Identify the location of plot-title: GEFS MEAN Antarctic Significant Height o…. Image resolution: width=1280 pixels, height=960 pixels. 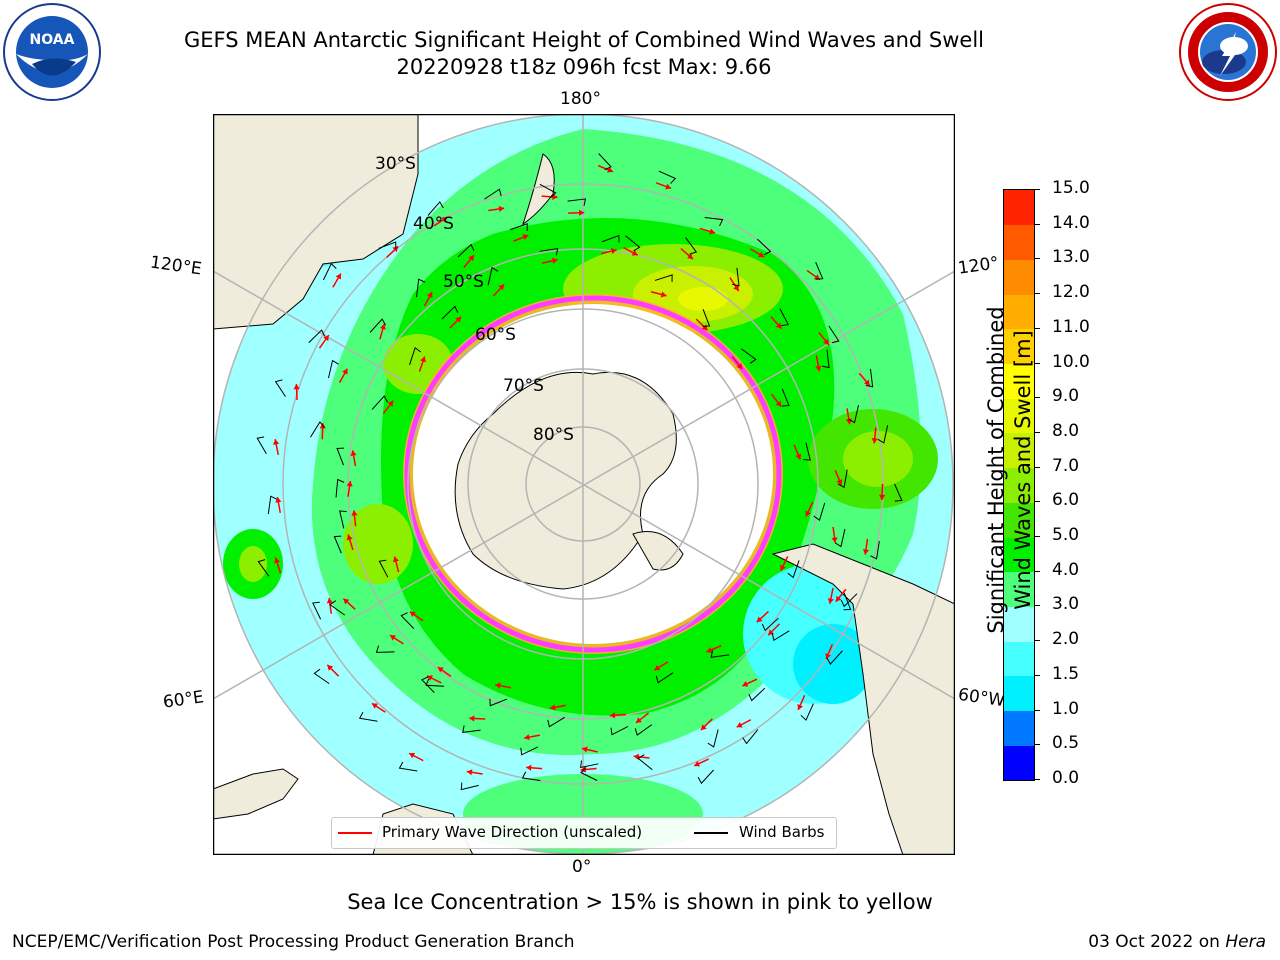
(584, 40).